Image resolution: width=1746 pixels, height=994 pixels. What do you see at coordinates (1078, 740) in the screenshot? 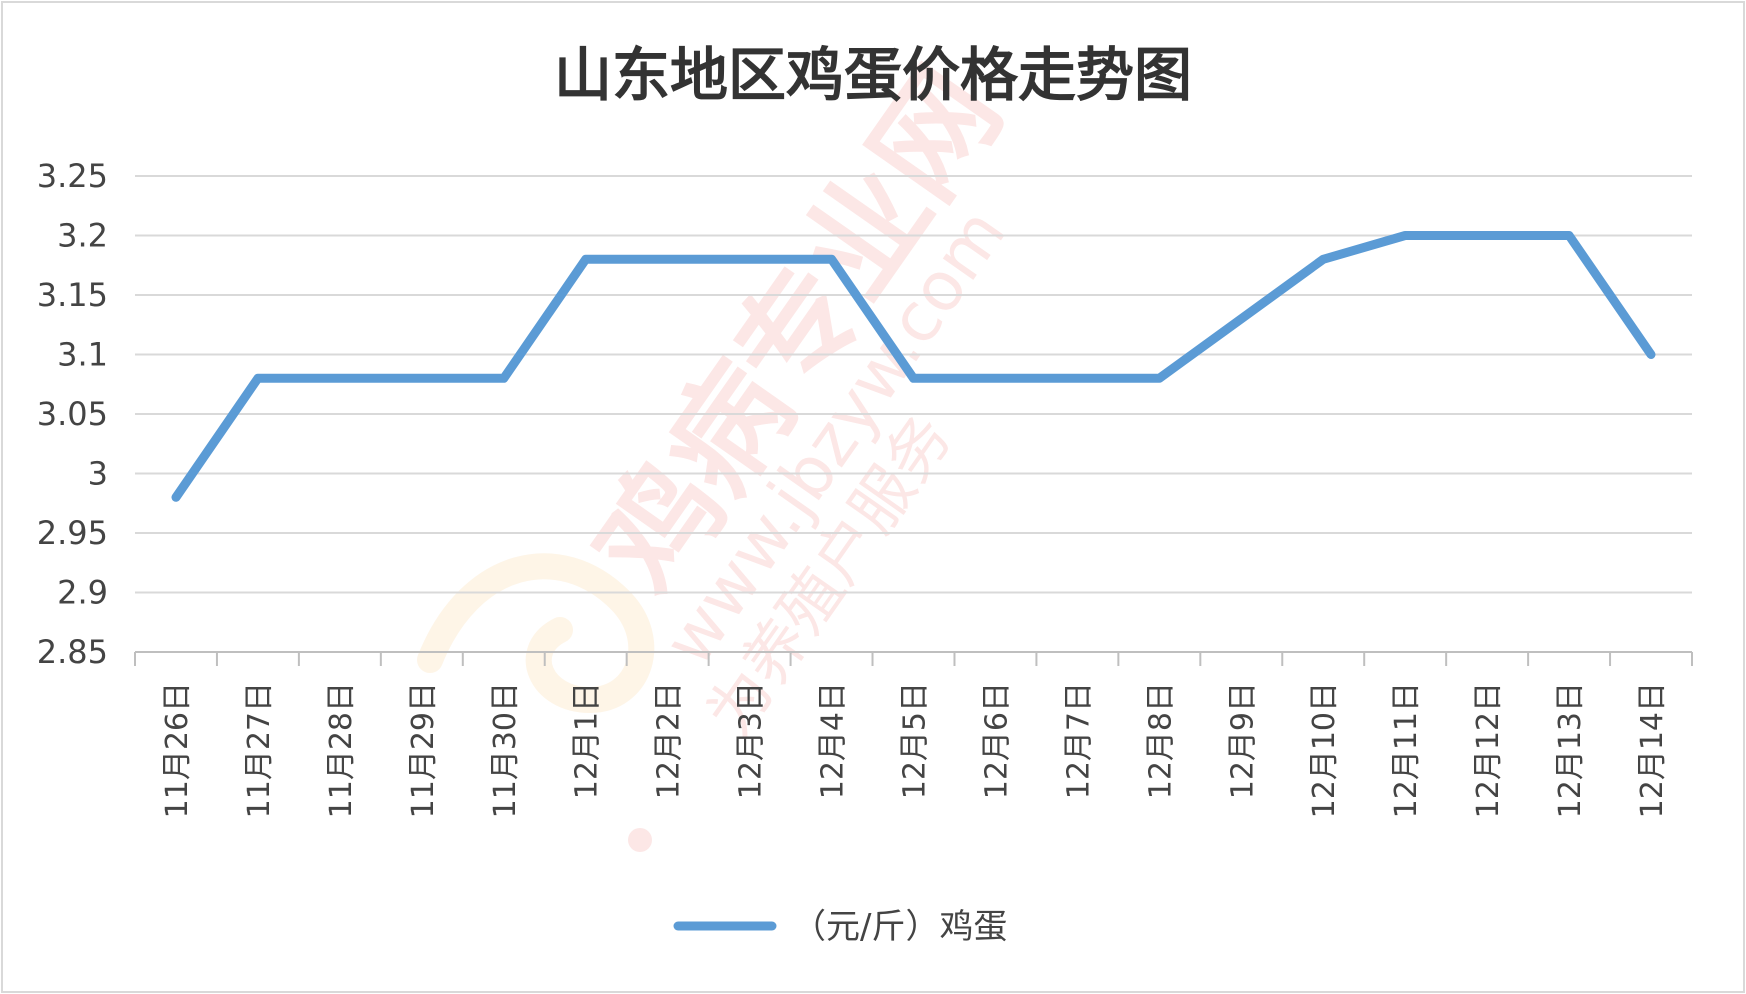
I see `x-tick-label: 12月7日` at bounding box center [1078, 740].